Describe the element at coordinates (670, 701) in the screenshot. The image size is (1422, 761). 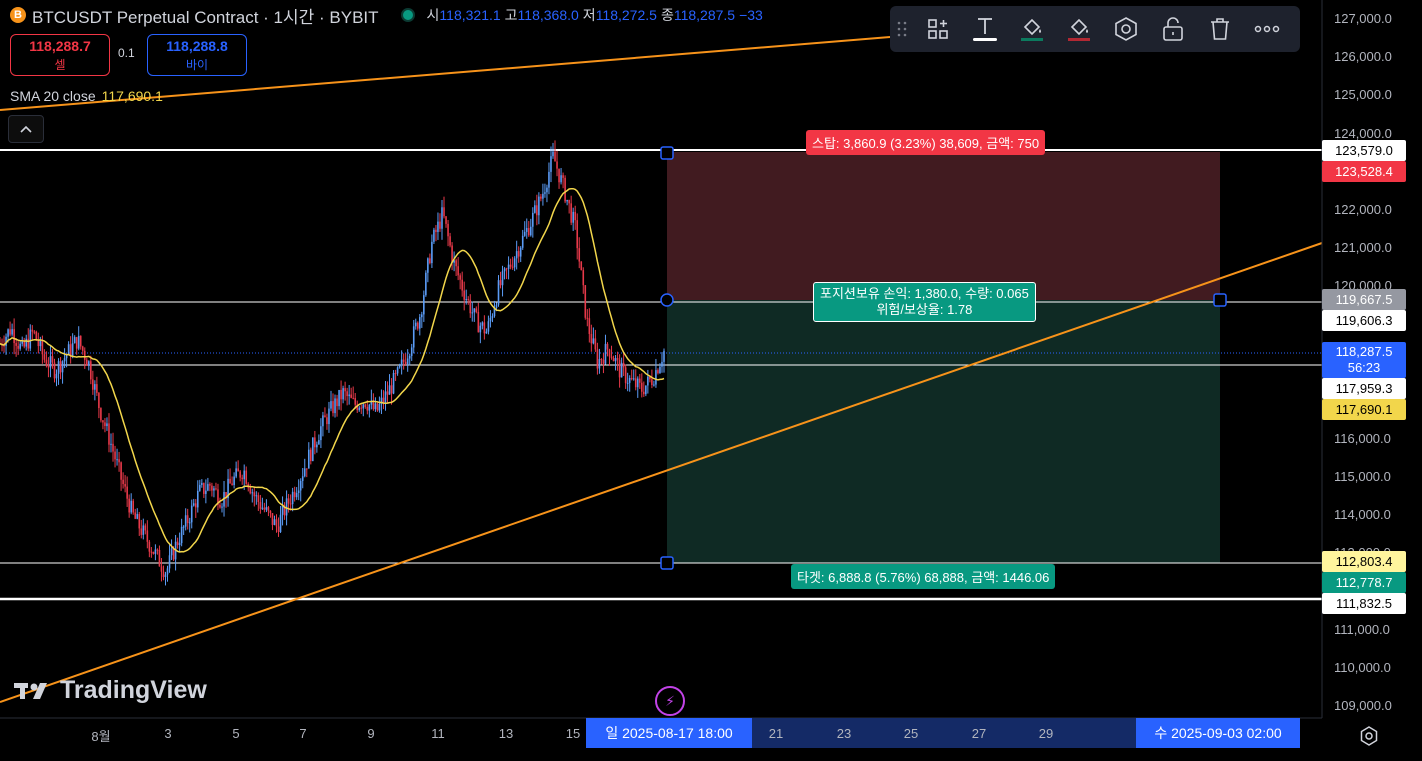
I see `lightning-icon: ⚡` at that location.